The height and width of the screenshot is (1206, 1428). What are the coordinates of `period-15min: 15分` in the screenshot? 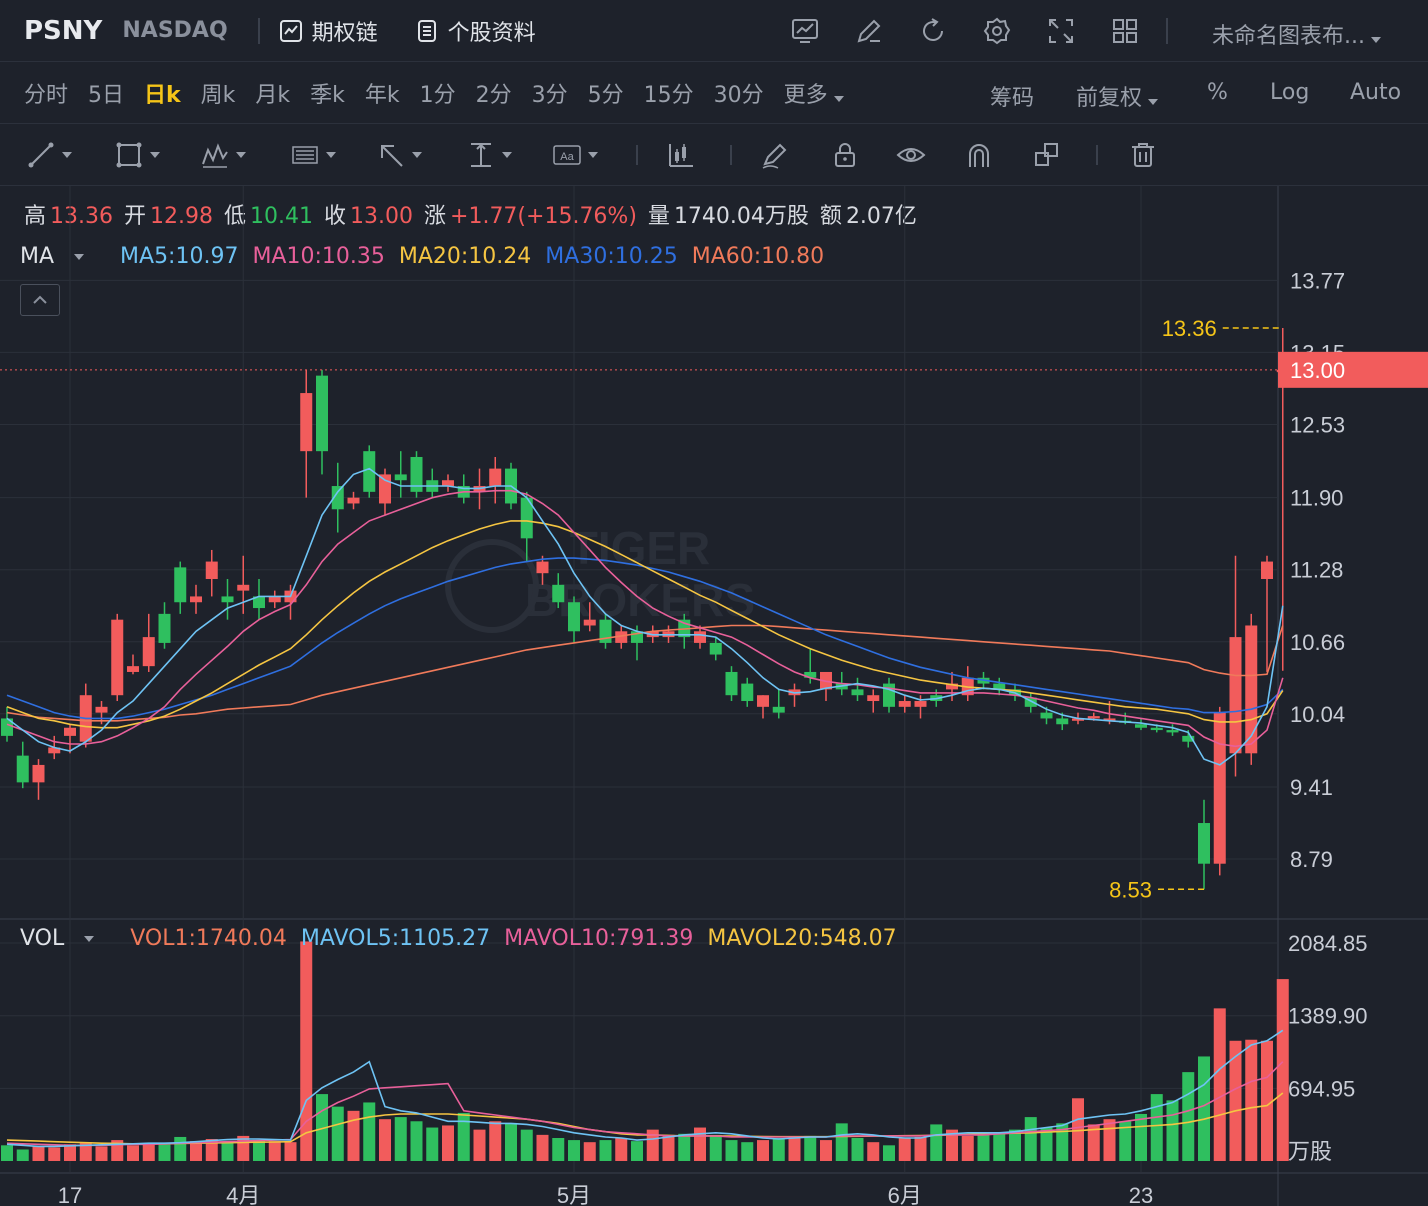 It's located at (668, 95).